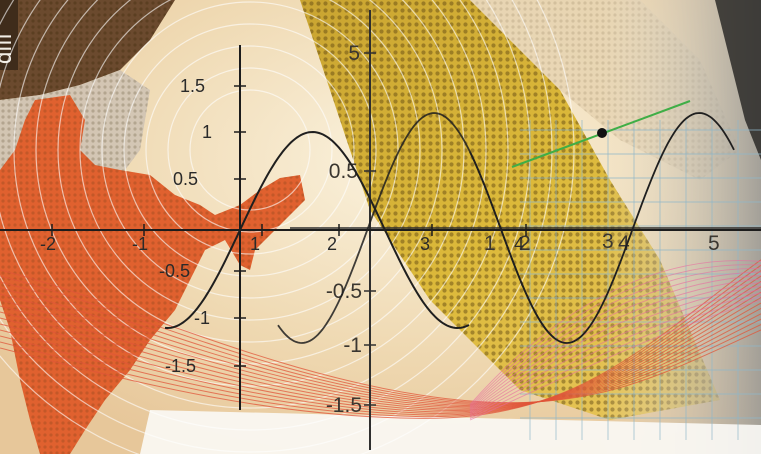 The height and width of the screenshot is (454, 761). I want to click on back-x-tick-label: 3, so click(608, 241).